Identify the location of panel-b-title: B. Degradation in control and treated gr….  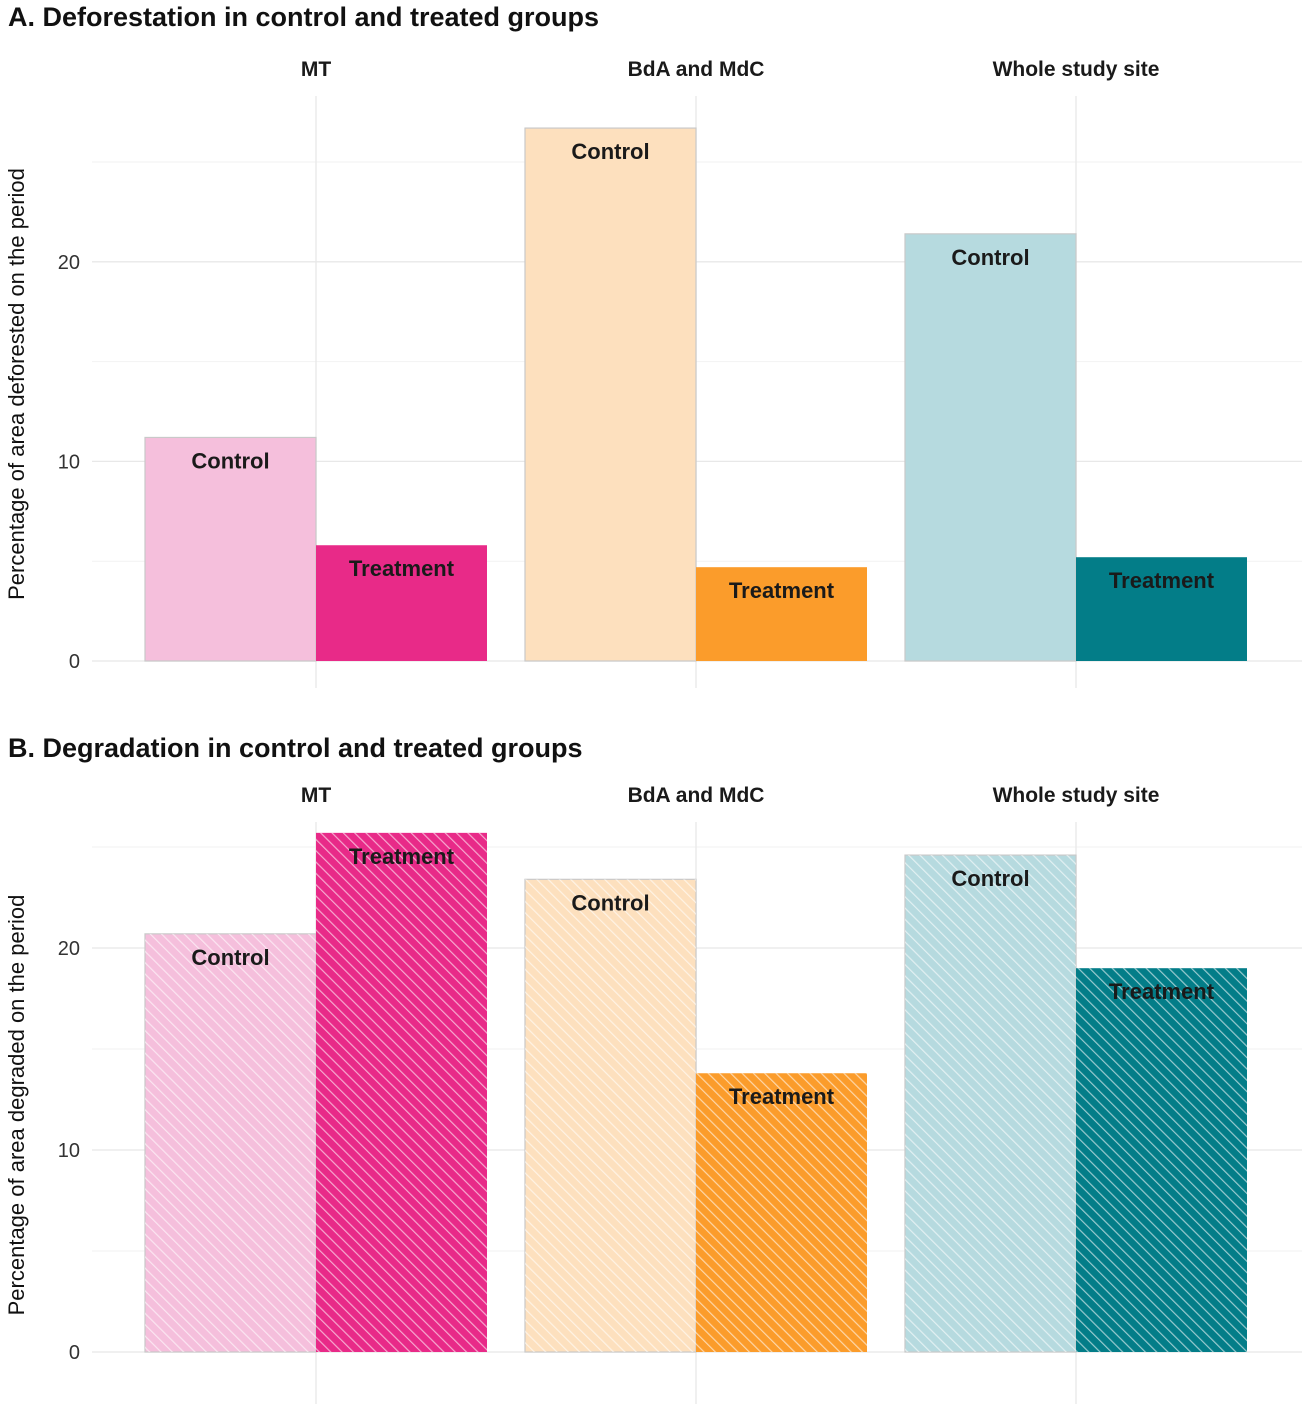
(295, 748).